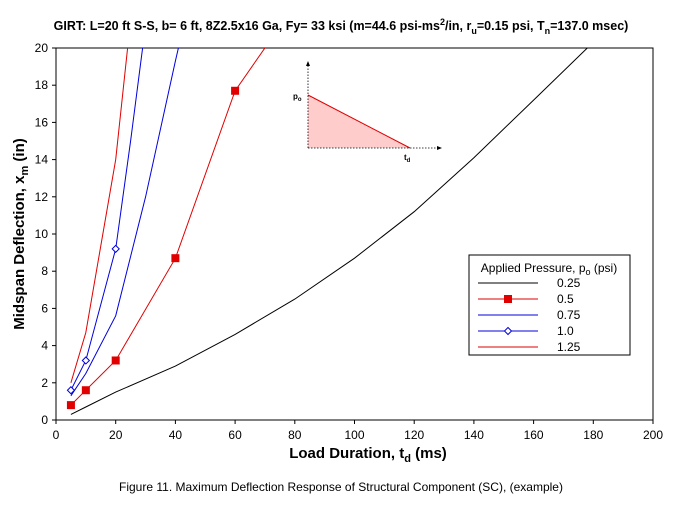 Image resolution: width=682 pixels, height=505 pixels. I want to click on x-tick-label: 20, so click(116, 435).